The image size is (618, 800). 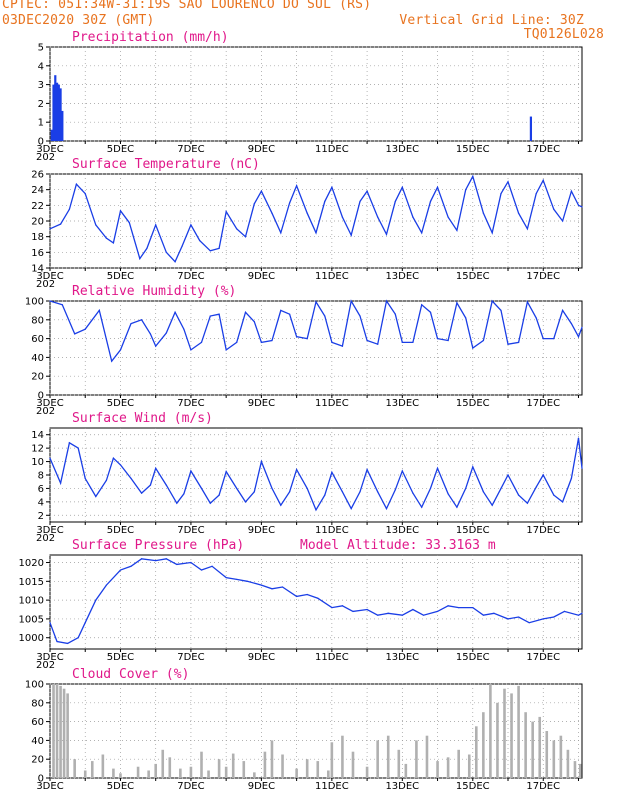 What do you see at coordinates (332, 149) in the screenshot?
I see `x-tick-label: 11DEC` at bounding box center [332, 149].